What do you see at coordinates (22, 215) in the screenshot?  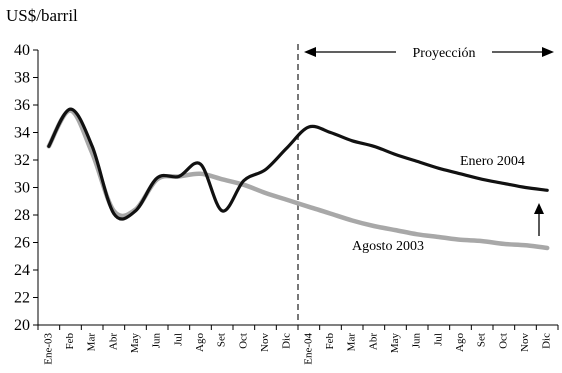 I see `y-tick-label: 28` at bounding box center [22, 215].